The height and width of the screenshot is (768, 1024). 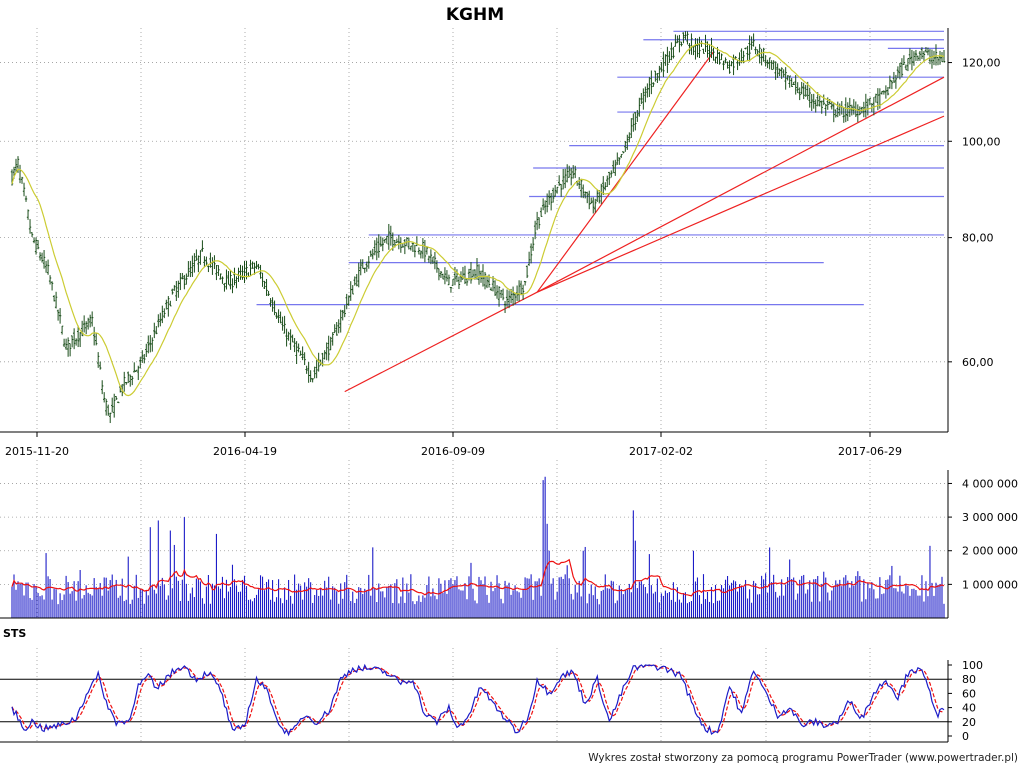 I want to click on price-y-ticks: 60,00 80,00 100,00 120,00, so click(x=974, y=213).